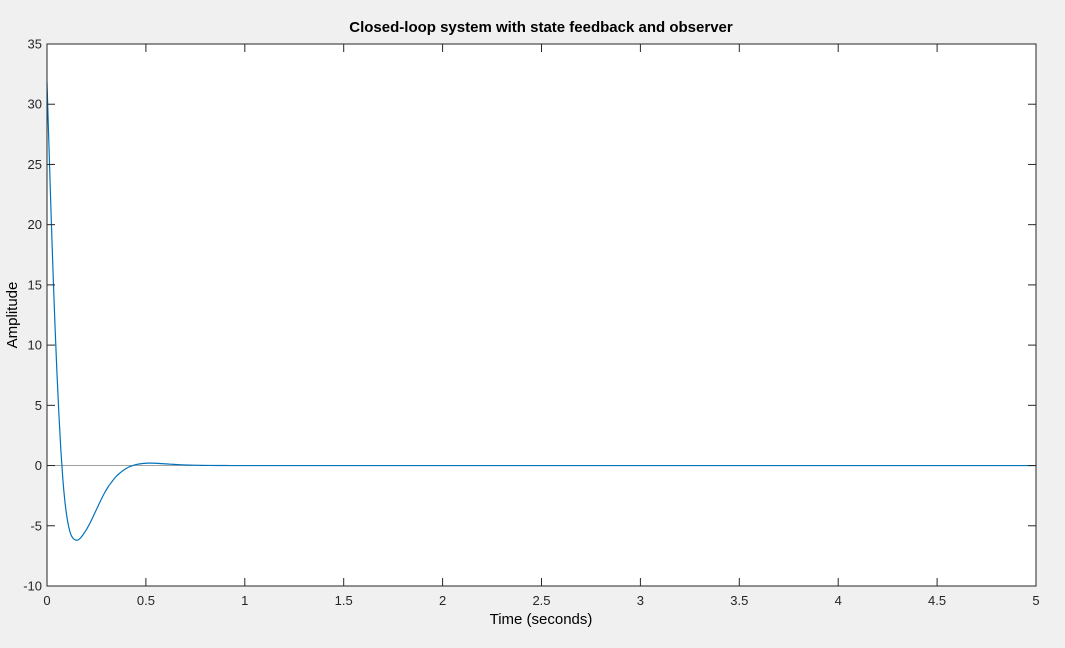 This screenshot has height=648, width=1065. I want to click on x-tick-label: 0, so click(46, 600).